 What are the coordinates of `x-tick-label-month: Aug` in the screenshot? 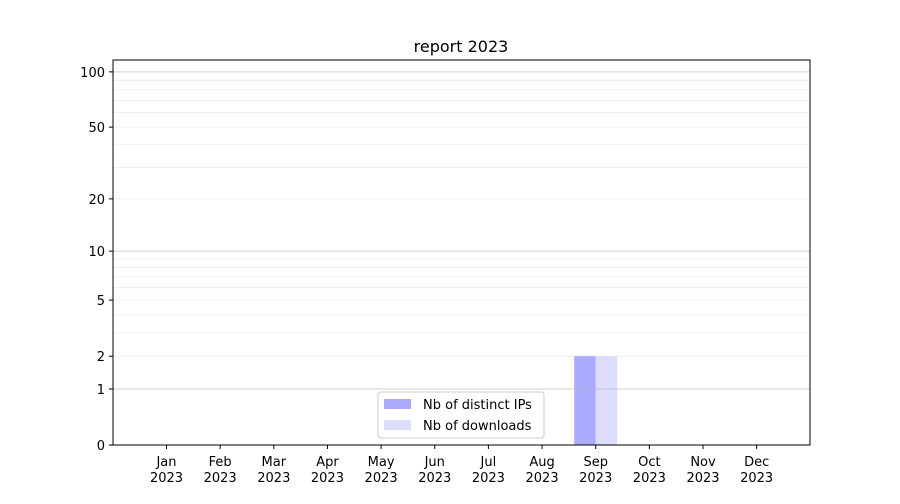 It's located at (541, 462).